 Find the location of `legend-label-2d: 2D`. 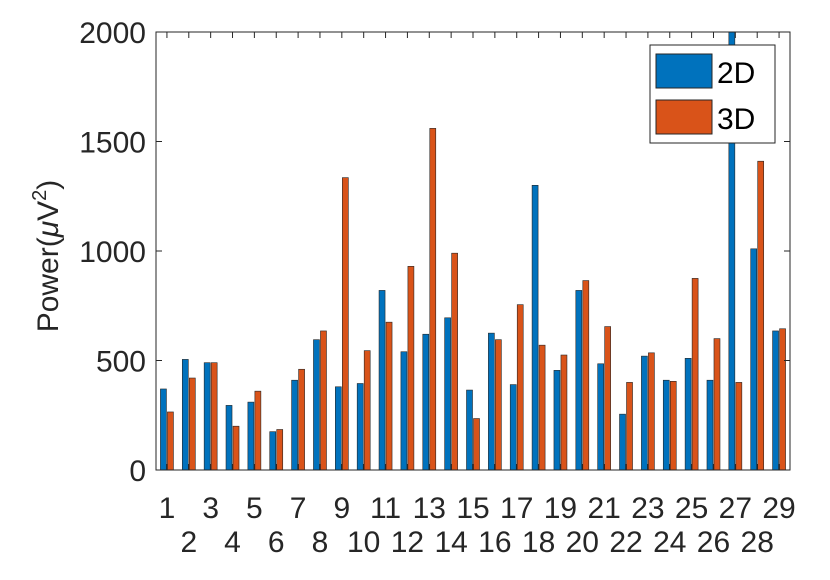

legend-label-2d: 2D is located at coordinates (736, 73).